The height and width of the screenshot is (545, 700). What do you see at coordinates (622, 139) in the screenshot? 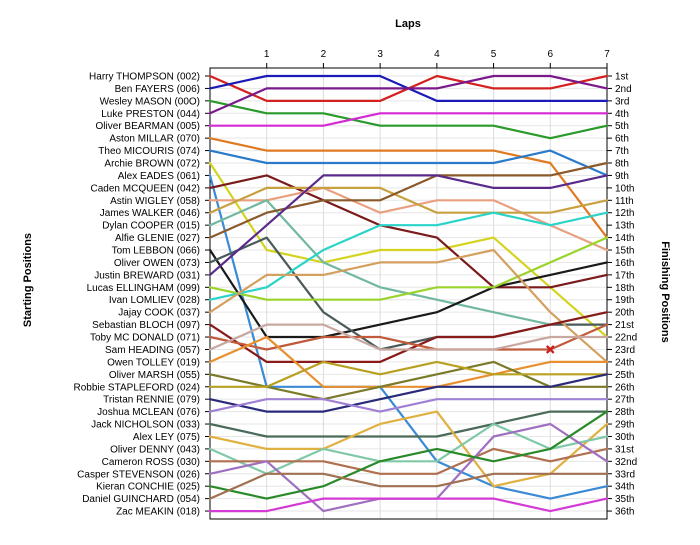
I see `finishing-position-label: 6th` at bounding box center [622, 139].